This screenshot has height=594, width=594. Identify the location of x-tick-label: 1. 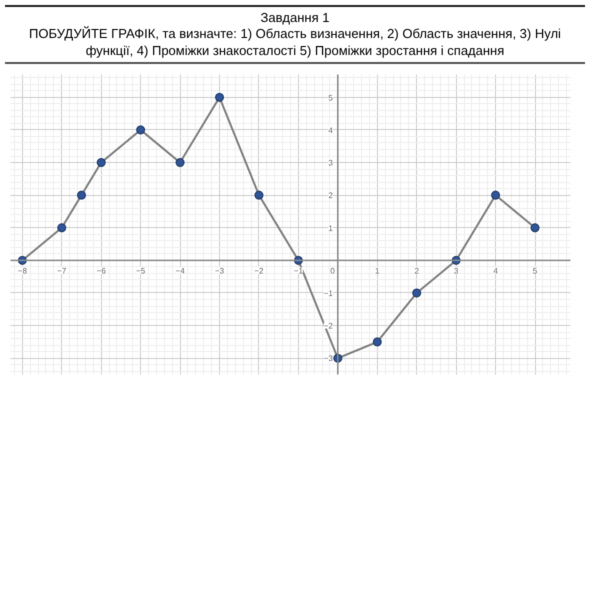
(377, 271).